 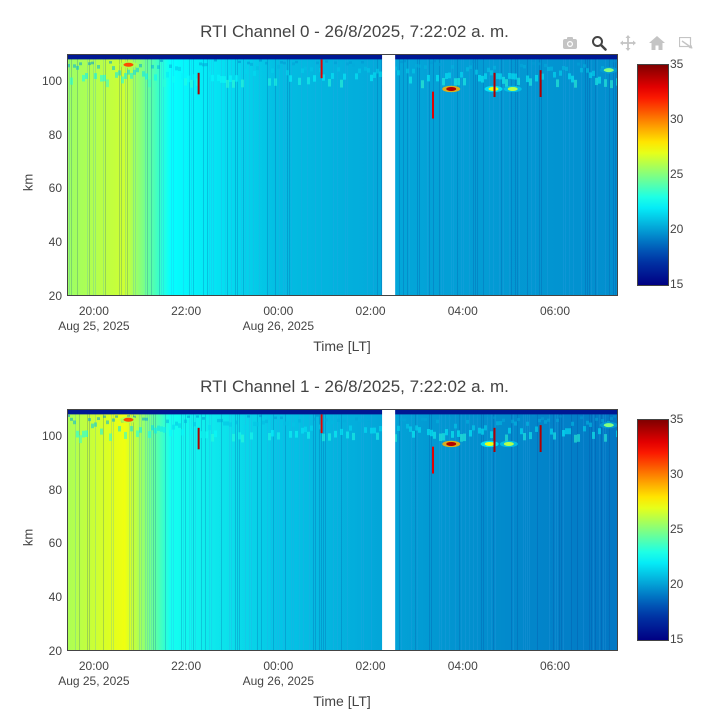 What do you see at coordinates (55, 296) in the screenshot?
I see `y-tick-label: 20` at bounding box center [55, 296].